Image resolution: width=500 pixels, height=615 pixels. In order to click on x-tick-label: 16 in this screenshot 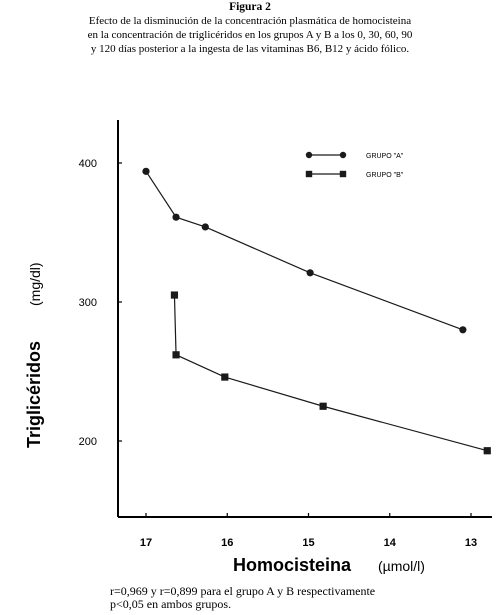, I will do `click(227, 543)`.